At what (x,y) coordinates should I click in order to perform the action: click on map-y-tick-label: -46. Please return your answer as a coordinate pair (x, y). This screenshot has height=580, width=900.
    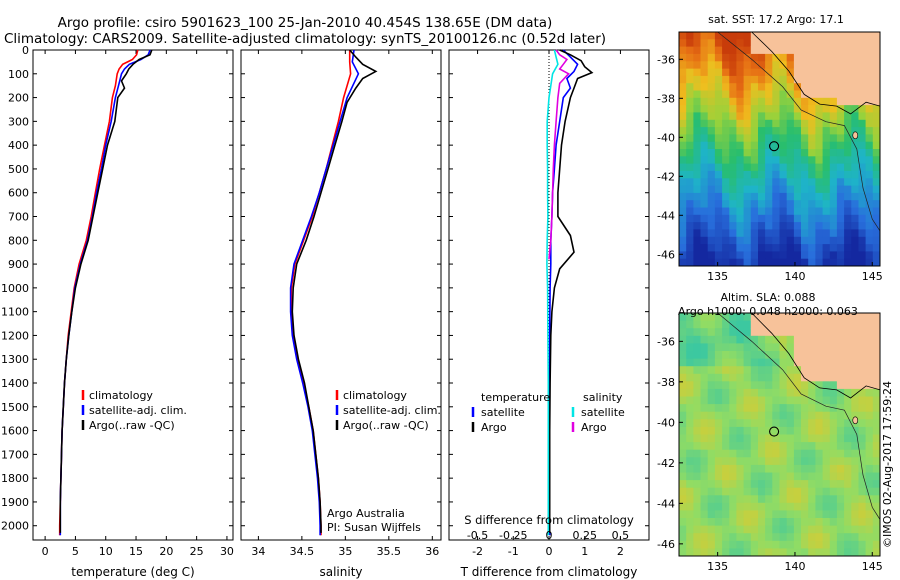
    Looking at the image, I should click on (666, 254).